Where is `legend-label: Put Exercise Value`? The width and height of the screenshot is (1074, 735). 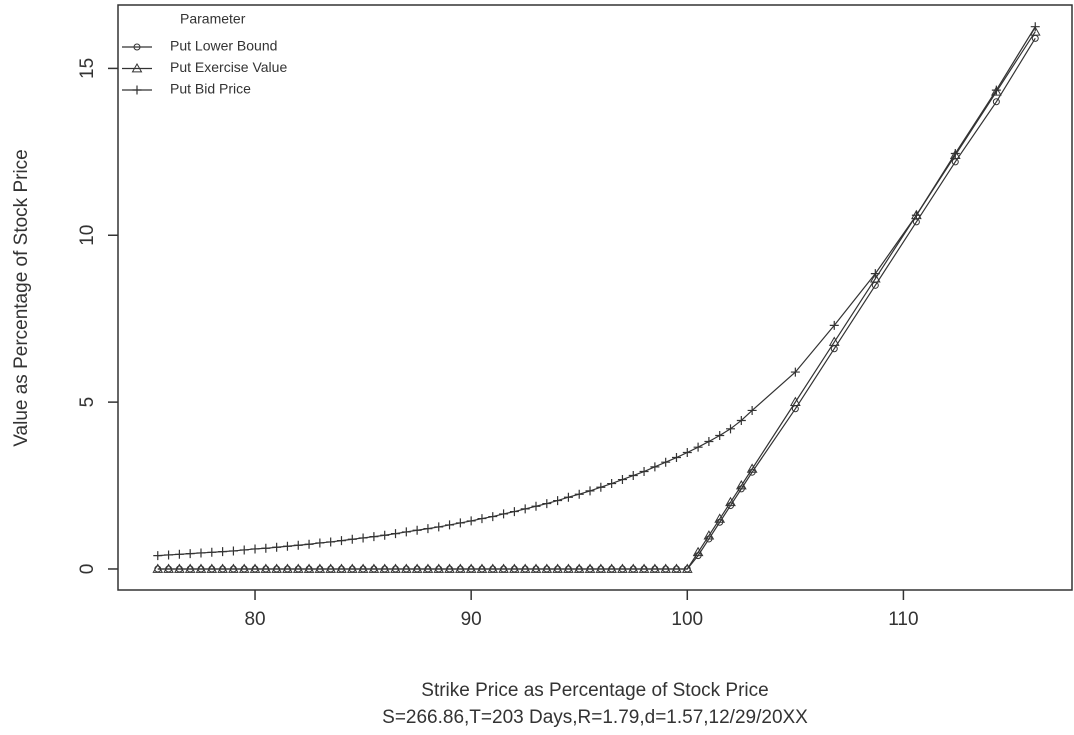
legend-label: Put Exercise Value is located at coordinates (228, 67).